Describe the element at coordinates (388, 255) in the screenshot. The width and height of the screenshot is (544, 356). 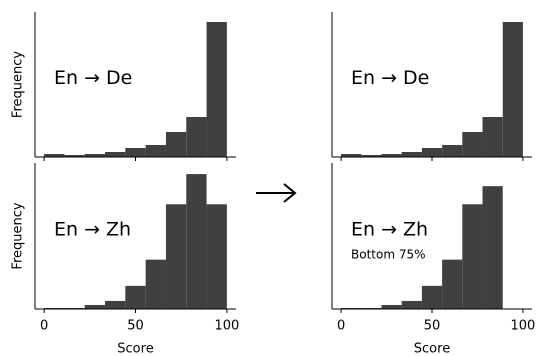
I see `annotation: Bottom 75%` at that location.